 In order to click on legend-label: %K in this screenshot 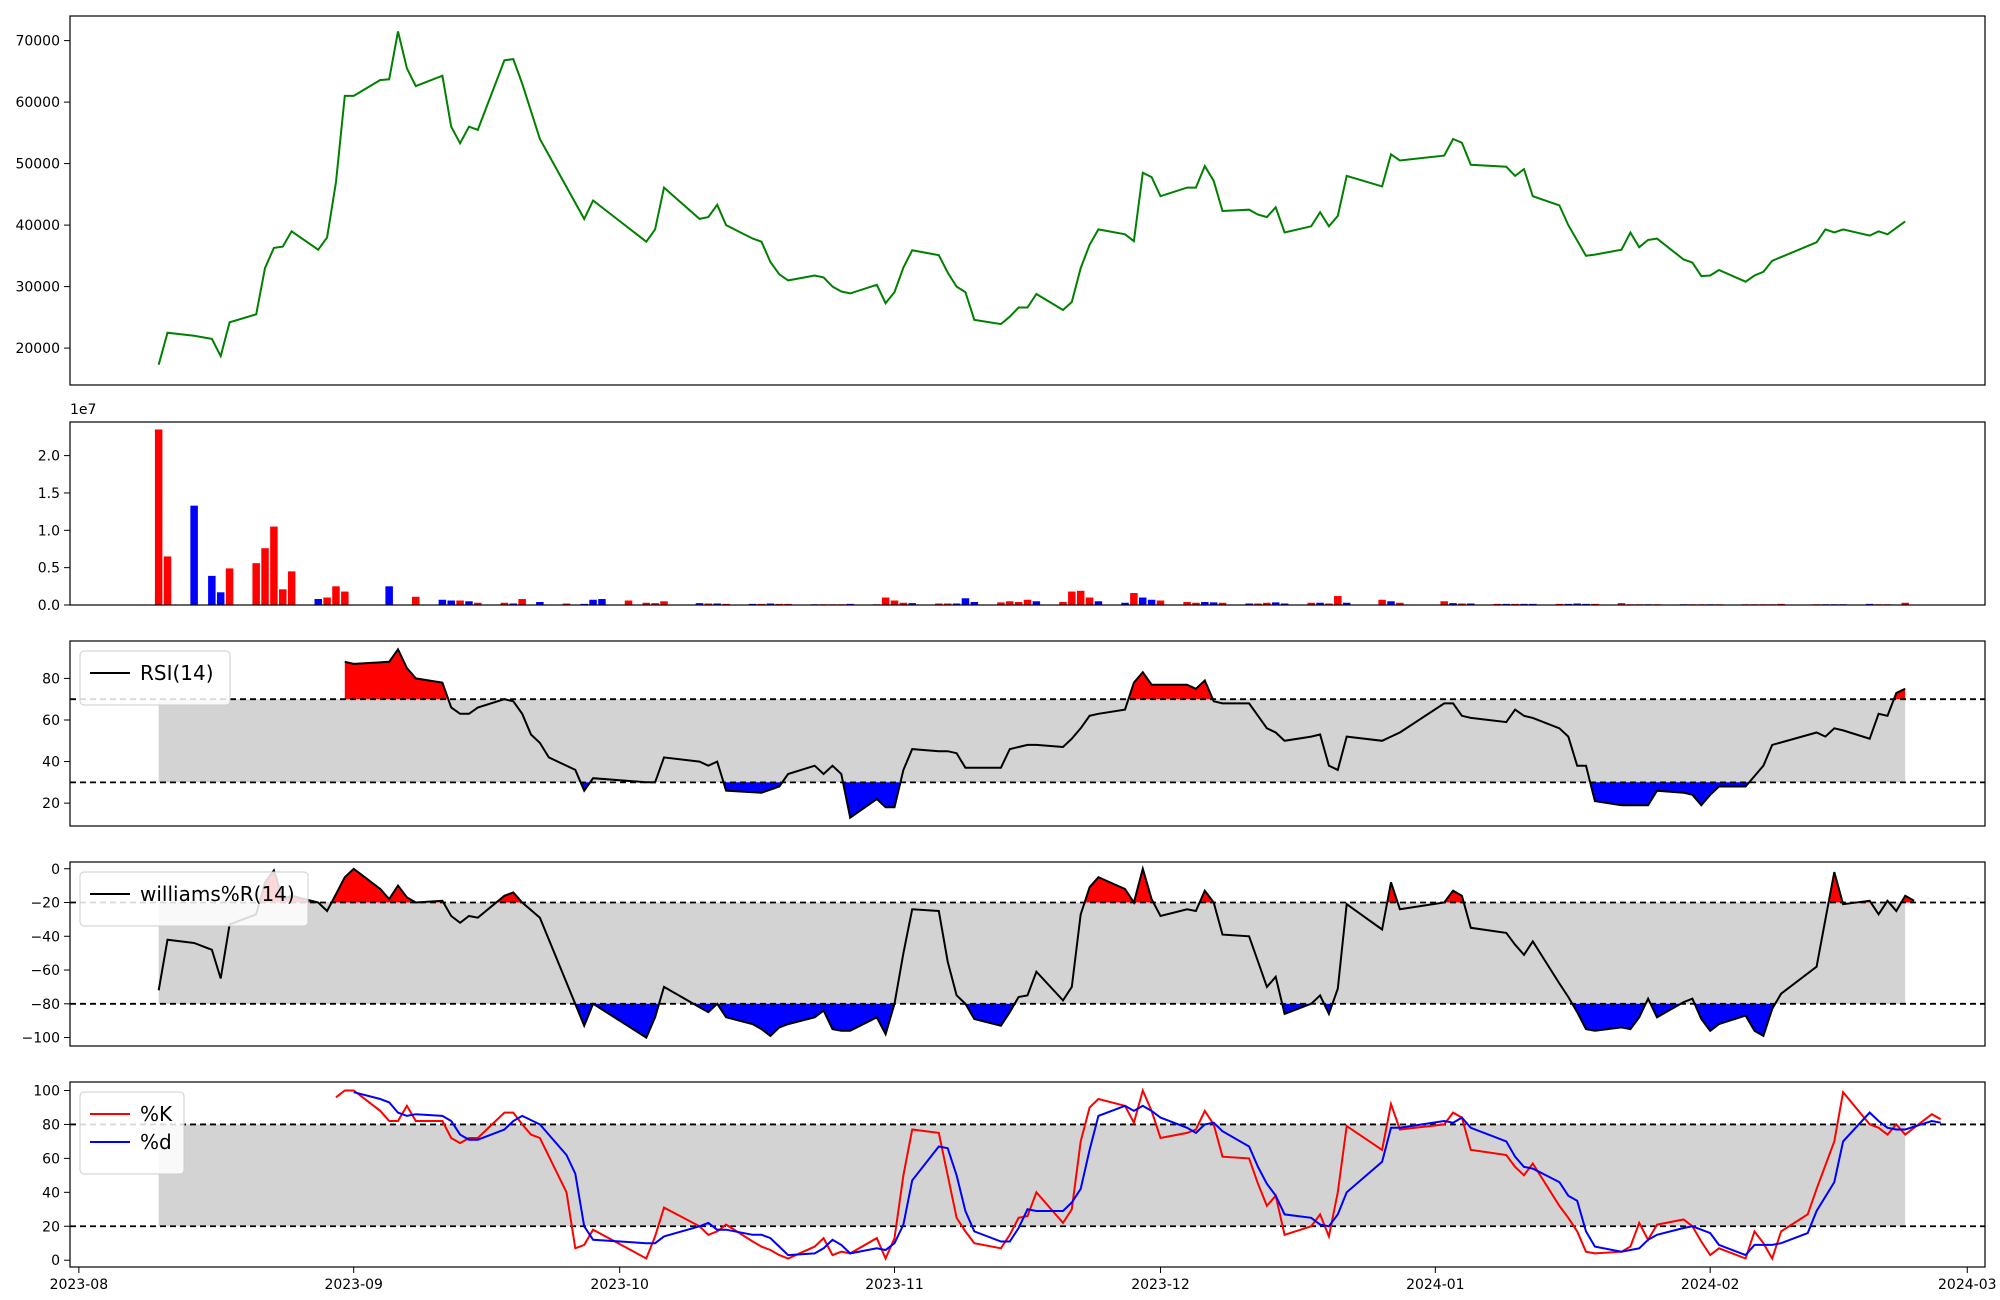, I will do `click(156, 1114)`.